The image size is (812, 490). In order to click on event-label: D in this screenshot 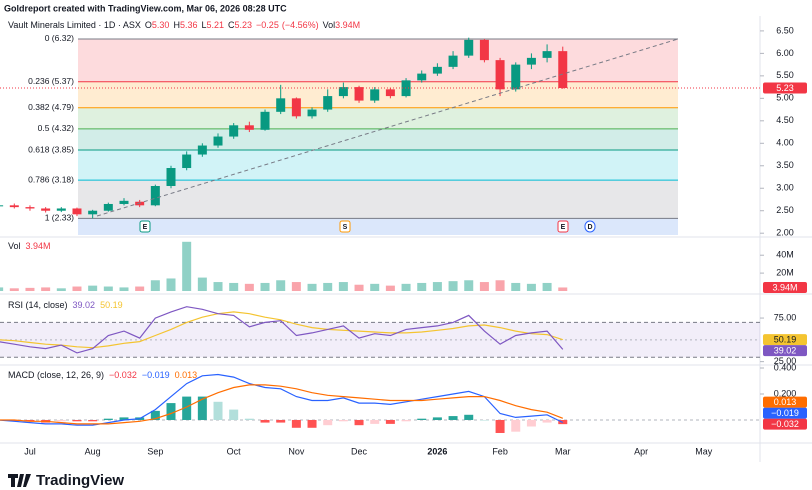, I will do `click(589, 227)`.